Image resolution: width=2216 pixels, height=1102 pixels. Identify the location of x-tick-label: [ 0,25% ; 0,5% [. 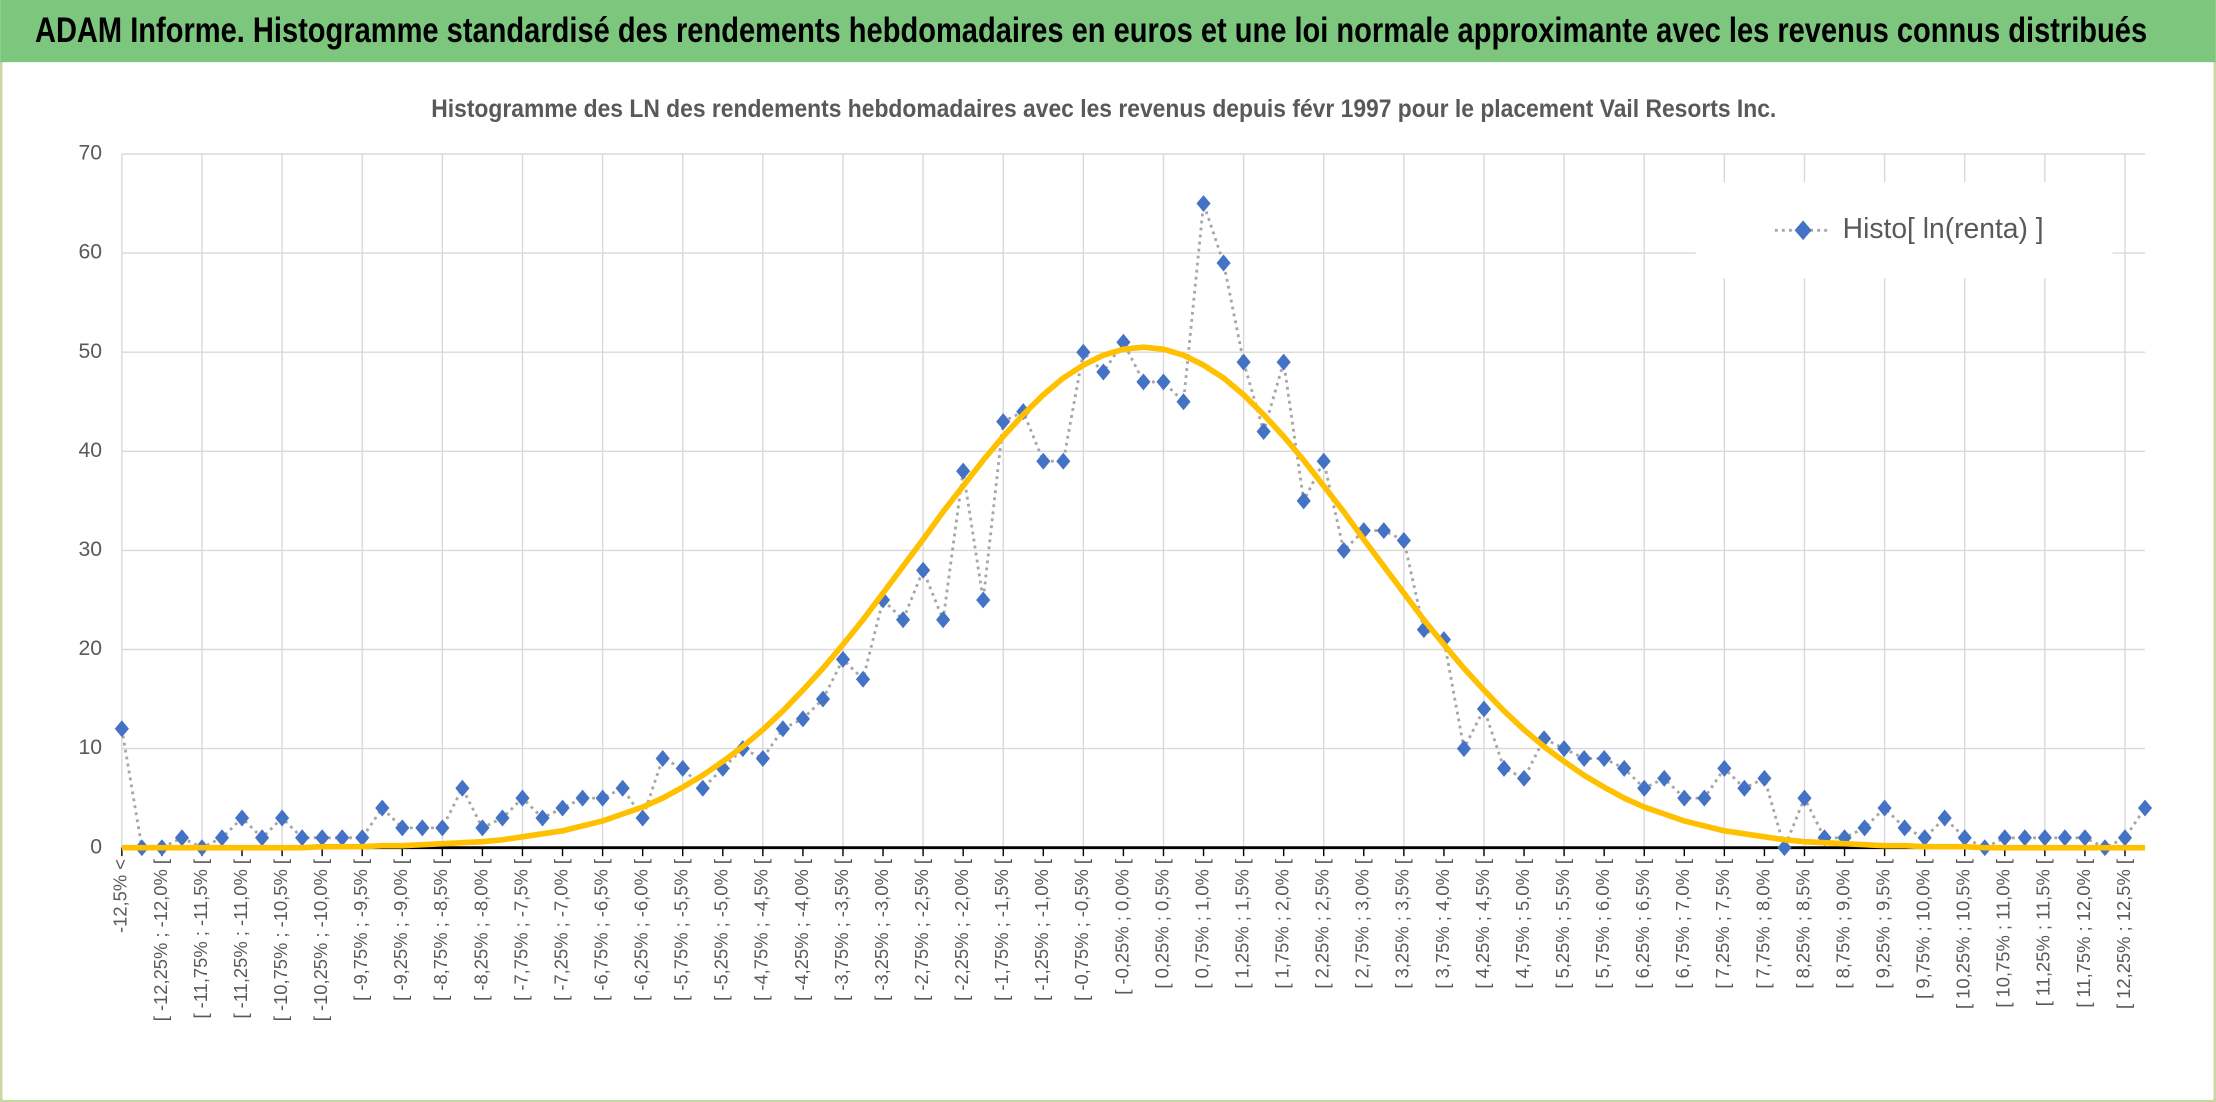
(1161, 924).